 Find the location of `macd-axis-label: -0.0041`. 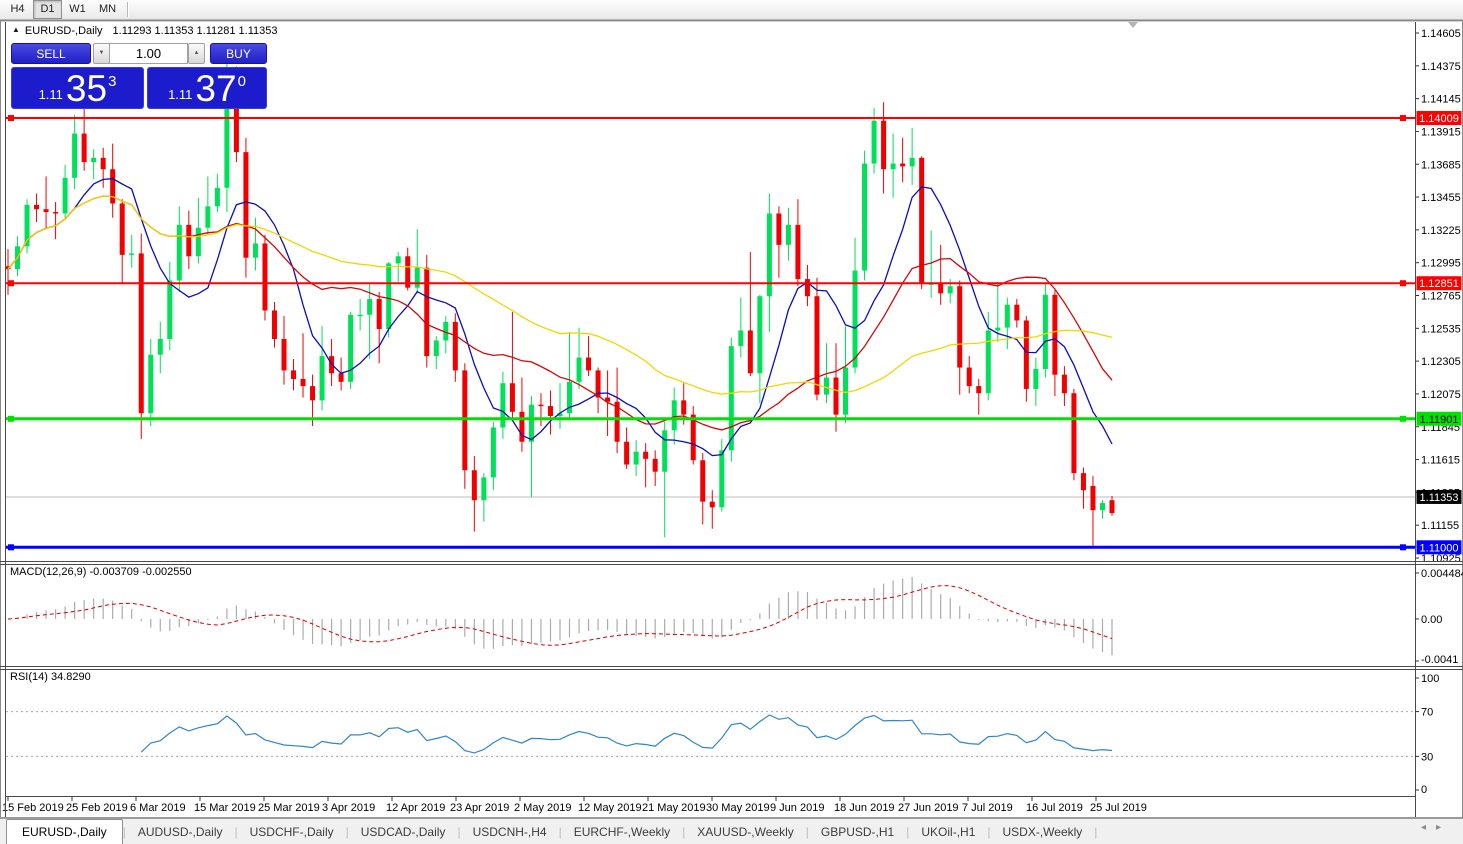

macd-axis-label: -0.0041 is located at coordinates (1439, 660).